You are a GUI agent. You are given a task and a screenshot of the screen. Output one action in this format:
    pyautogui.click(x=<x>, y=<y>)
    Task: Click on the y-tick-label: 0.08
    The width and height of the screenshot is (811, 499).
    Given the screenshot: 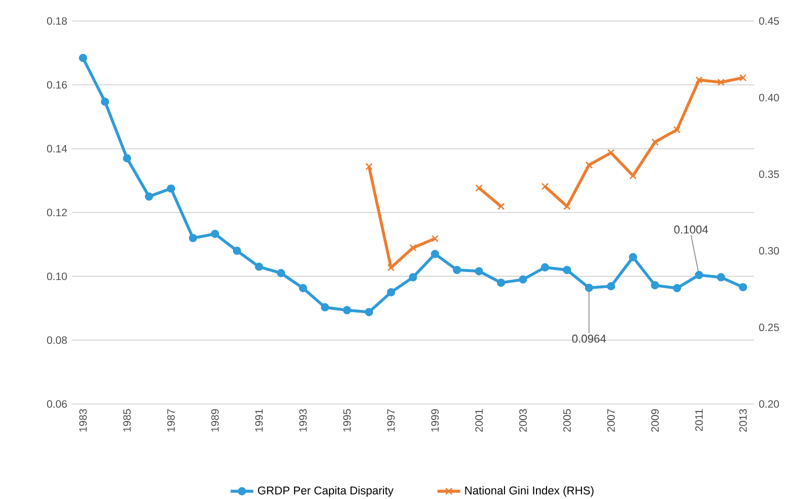 What is the action you would take?
    pyautogui.click(x=57, y=340)
    